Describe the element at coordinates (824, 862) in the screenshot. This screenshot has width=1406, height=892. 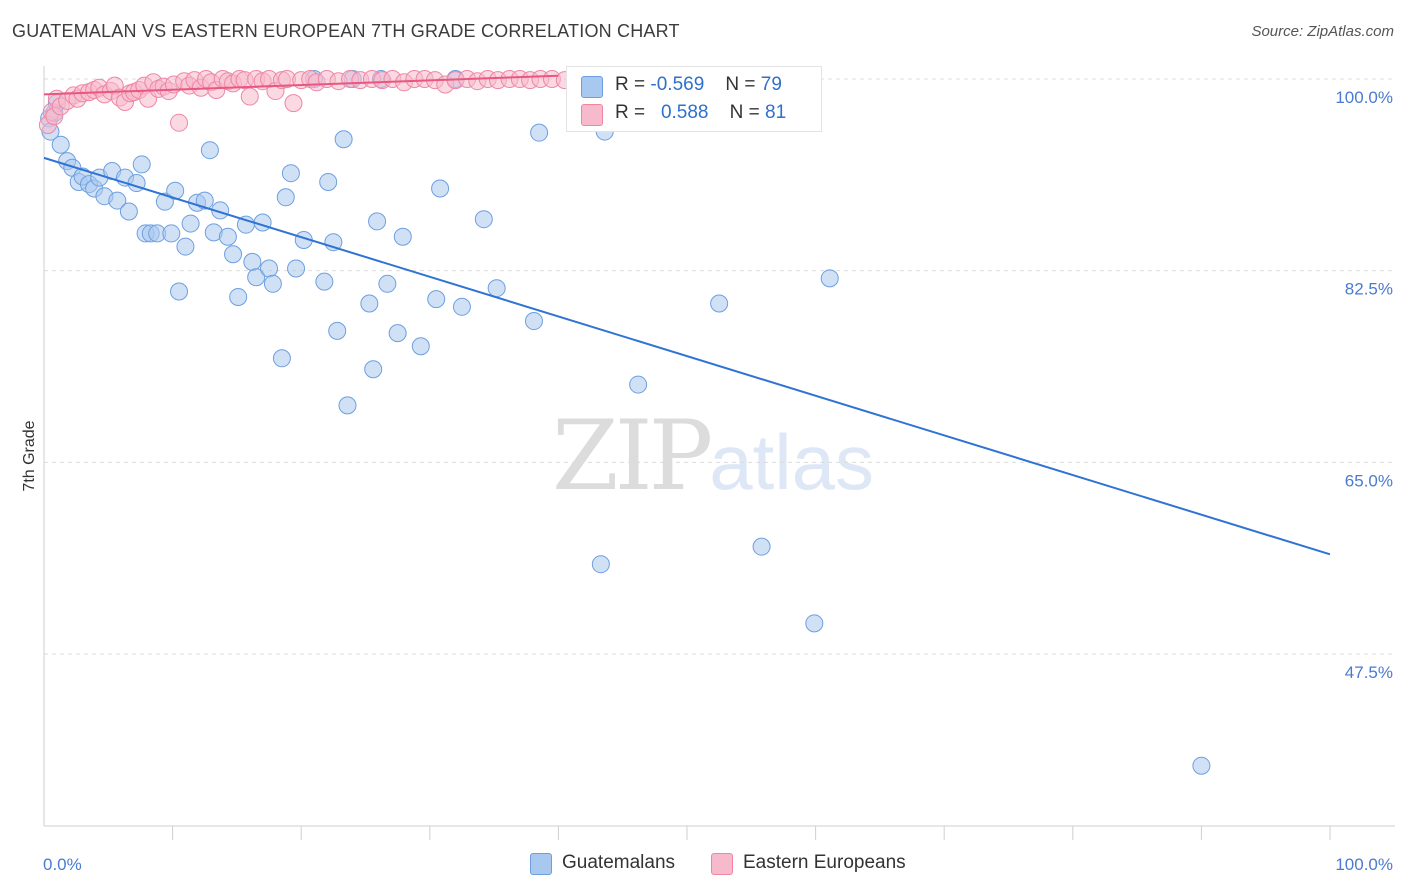
I see `legend-label-eastern-europeans: Eastern Europeans` at that location.